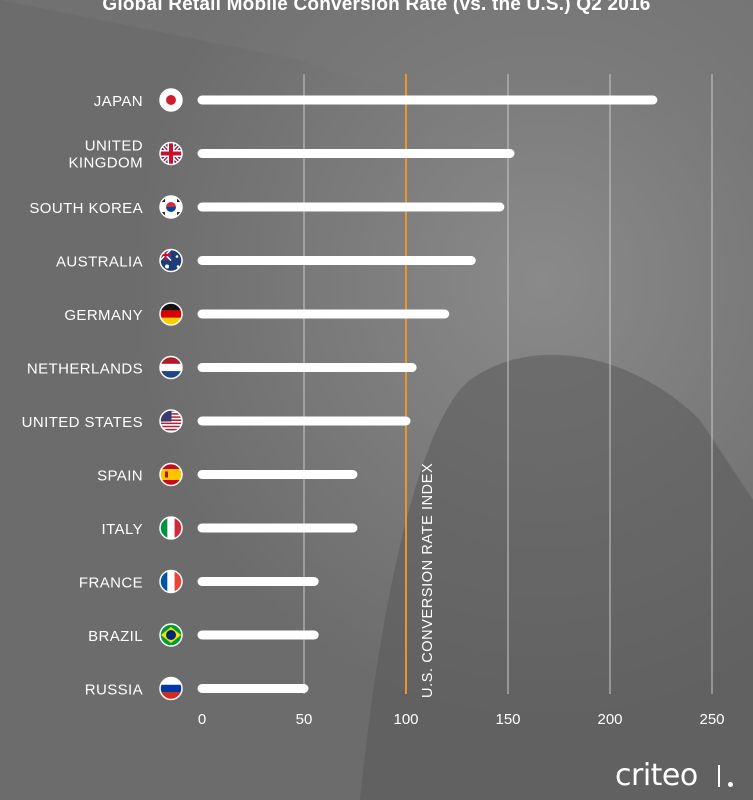 This screenshot has height=800, width=753. What do you see at coordinates (609, 719) in the screenshot?
I see `x-tick-label: 200` at bounding box center [609, 719].